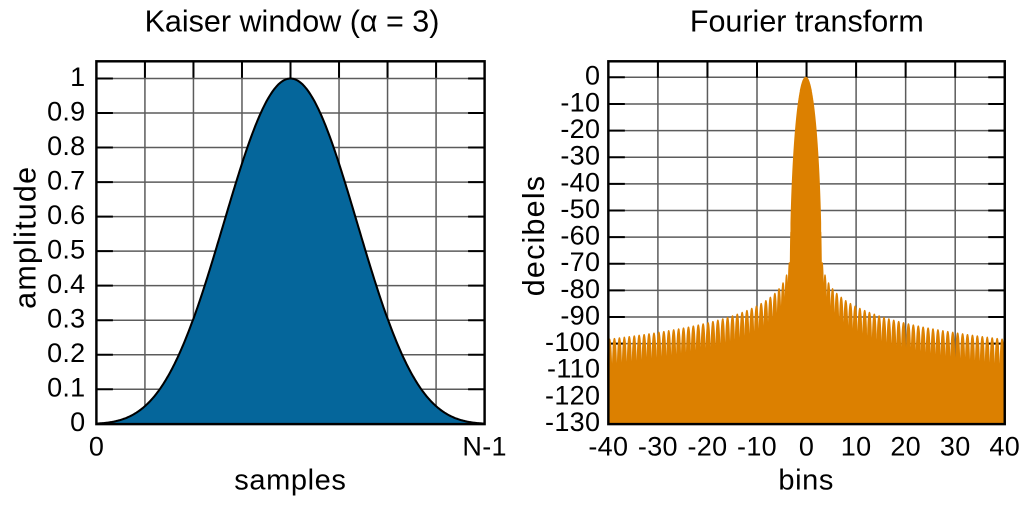  Describe the element at coordinates (806, 481) in the screenshot. I see `svg-text: bins` at that location.